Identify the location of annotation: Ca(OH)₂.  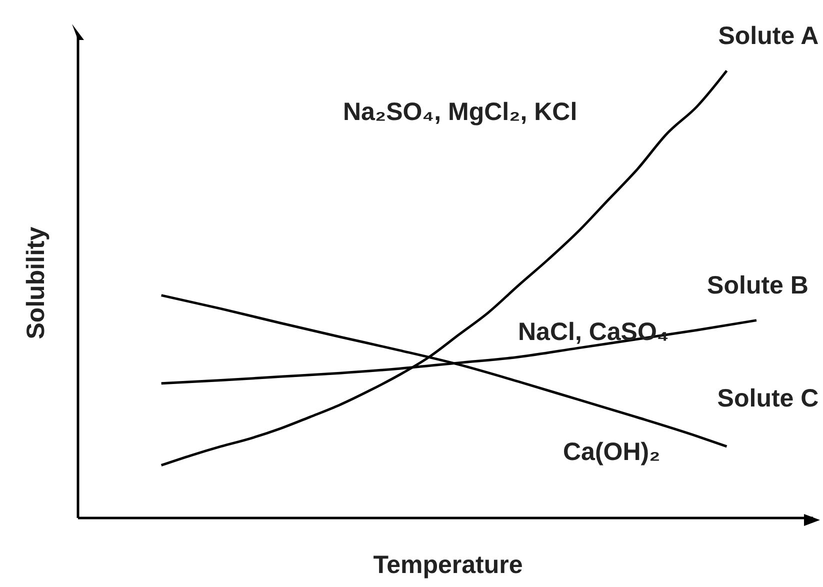
(611, 452).